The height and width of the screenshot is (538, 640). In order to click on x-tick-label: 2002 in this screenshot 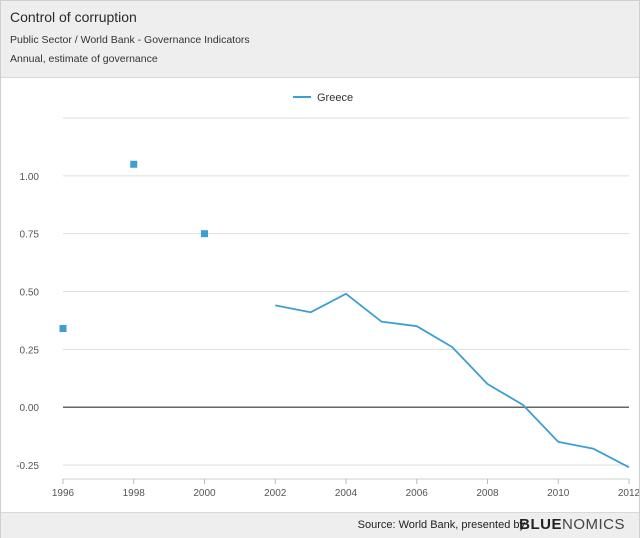, I will do `click(275, 493)`.